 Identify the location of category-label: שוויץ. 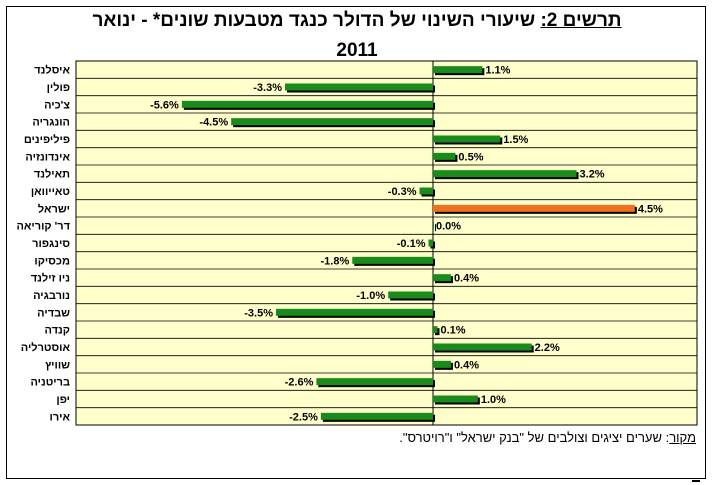
(57, 365).